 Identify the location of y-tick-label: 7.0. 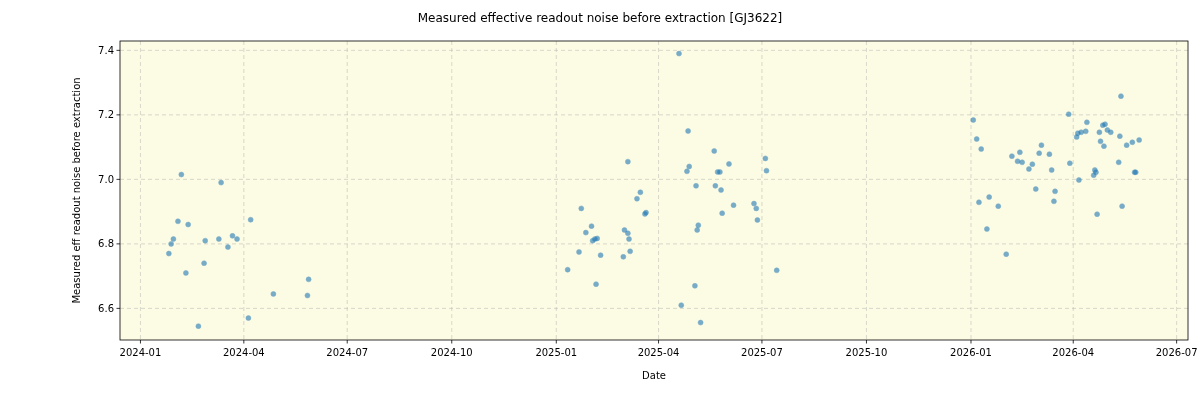
(106, 179).